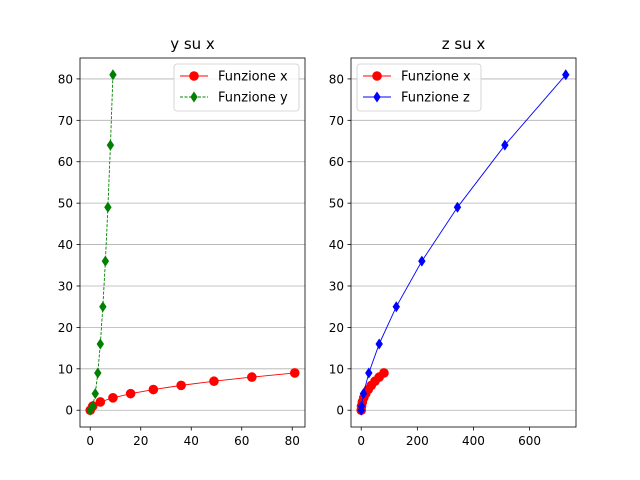  What do you see at coordinates (253, 98) in the screenshot?
I see `left-legend-funzione-y-label: Funzione y` at bounding box center [253, 98].